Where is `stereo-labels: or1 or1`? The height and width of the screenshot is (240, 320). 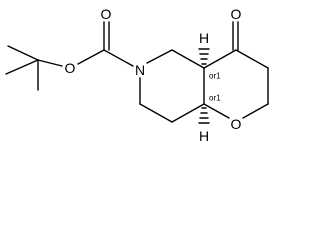 stereo-labels: or1 or1 is located at coordinates (215, 87).